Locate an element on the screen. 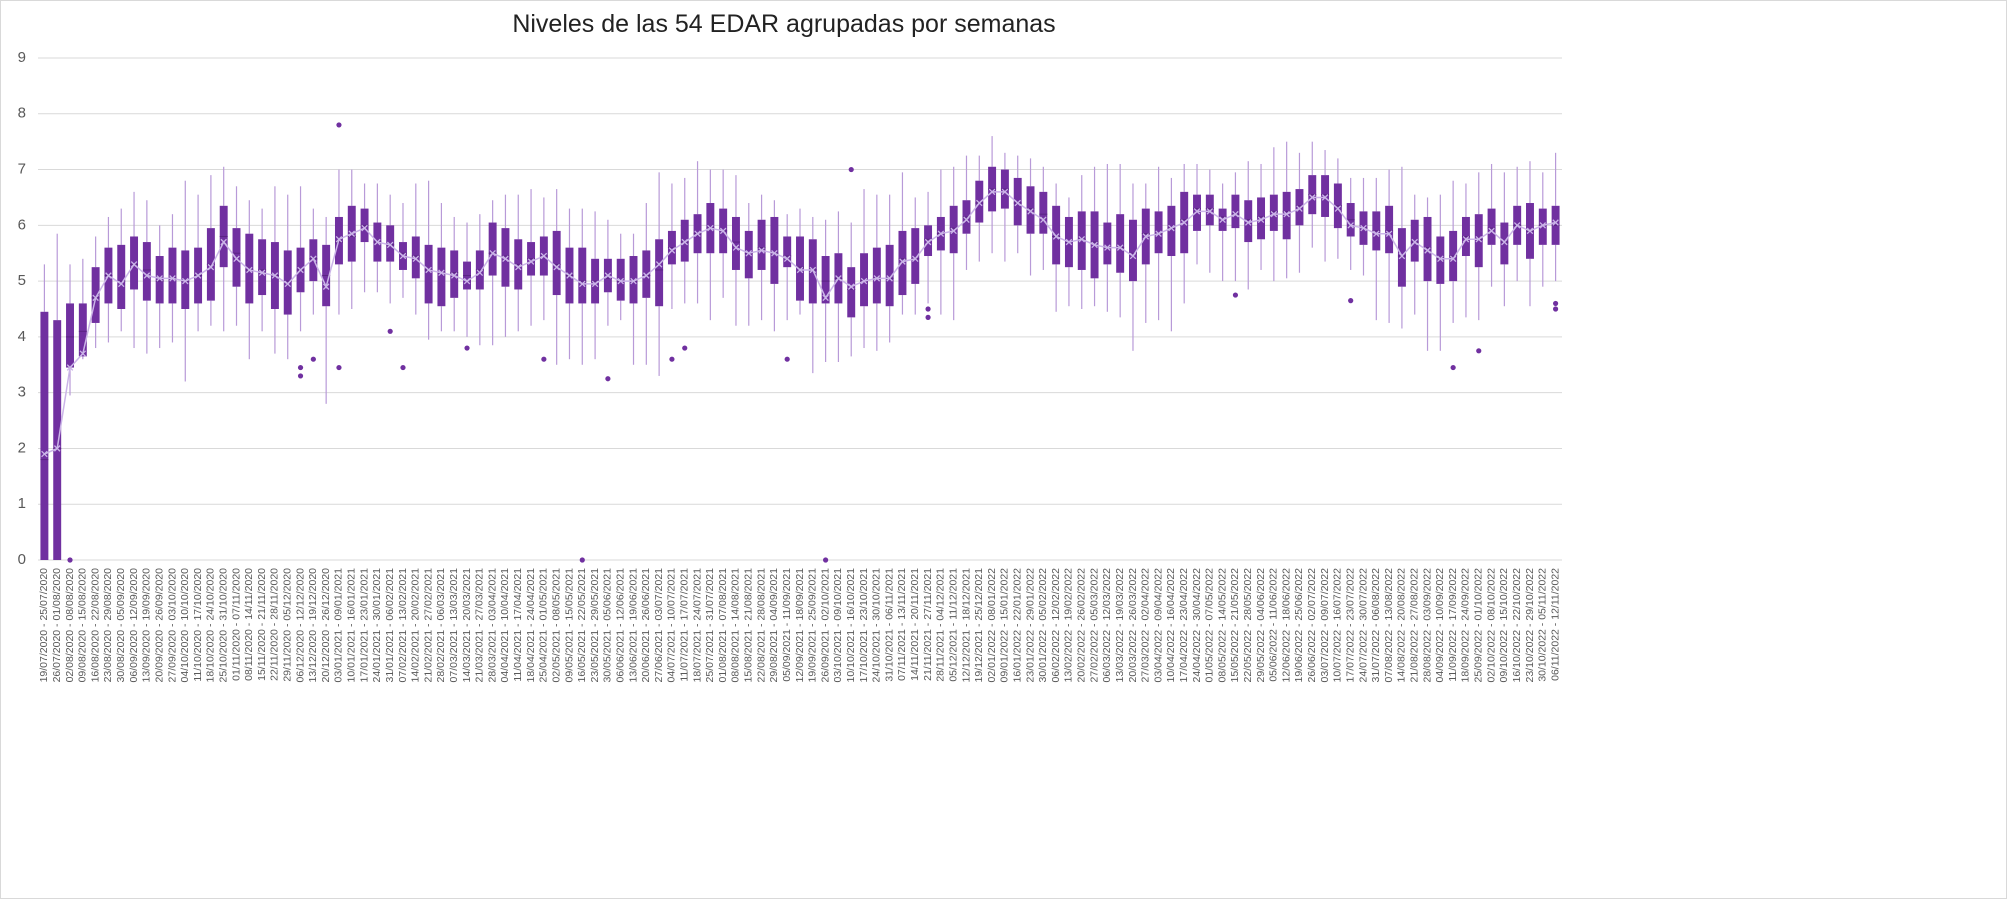  x-tick-label: 02/08/2020 - 08/08/2020 is located at coordinates (70, 625).